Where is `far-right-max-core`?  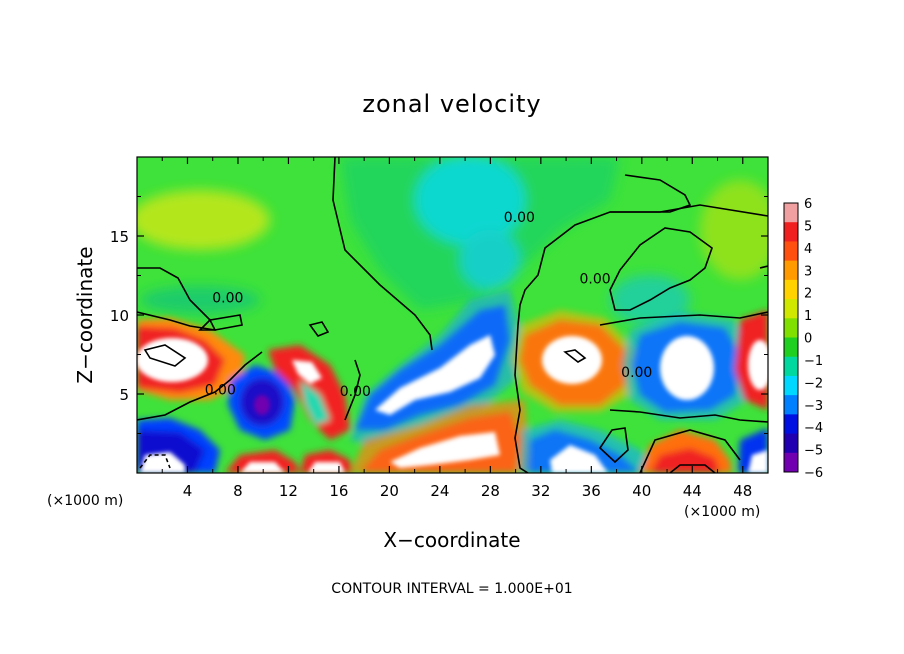 far-right-max-core is located at coordinates (758, 365).